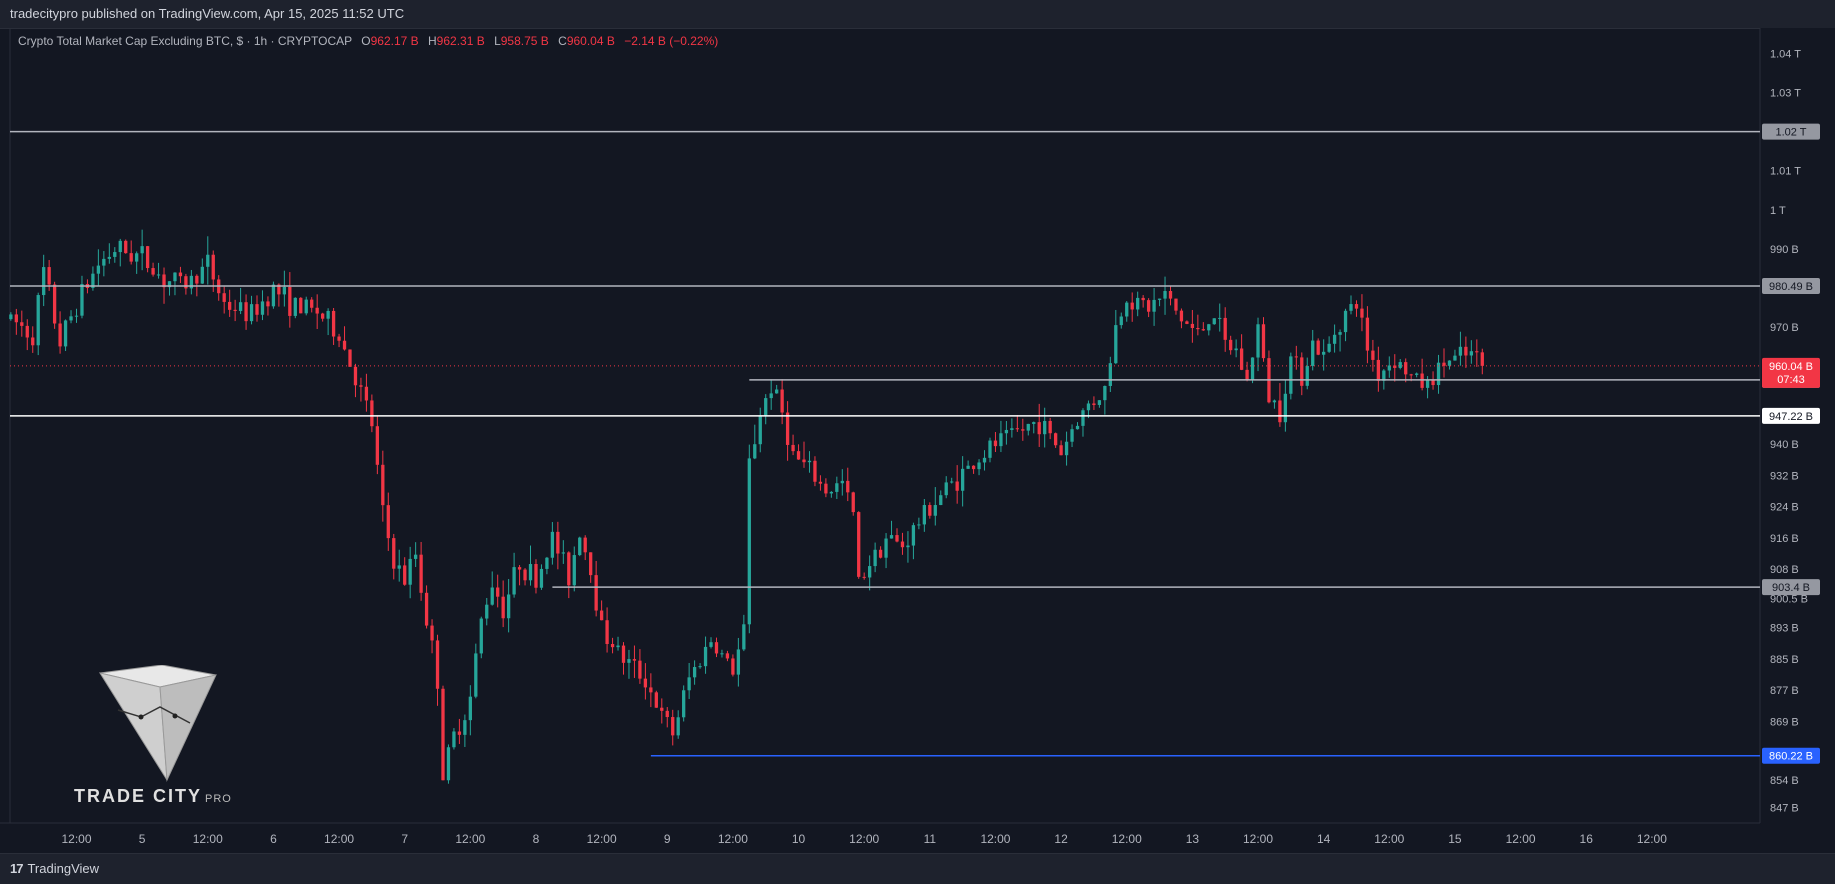 The height and width of the screenshot is (884, 1835). I want to click on low-label: L, so click(497, 41).